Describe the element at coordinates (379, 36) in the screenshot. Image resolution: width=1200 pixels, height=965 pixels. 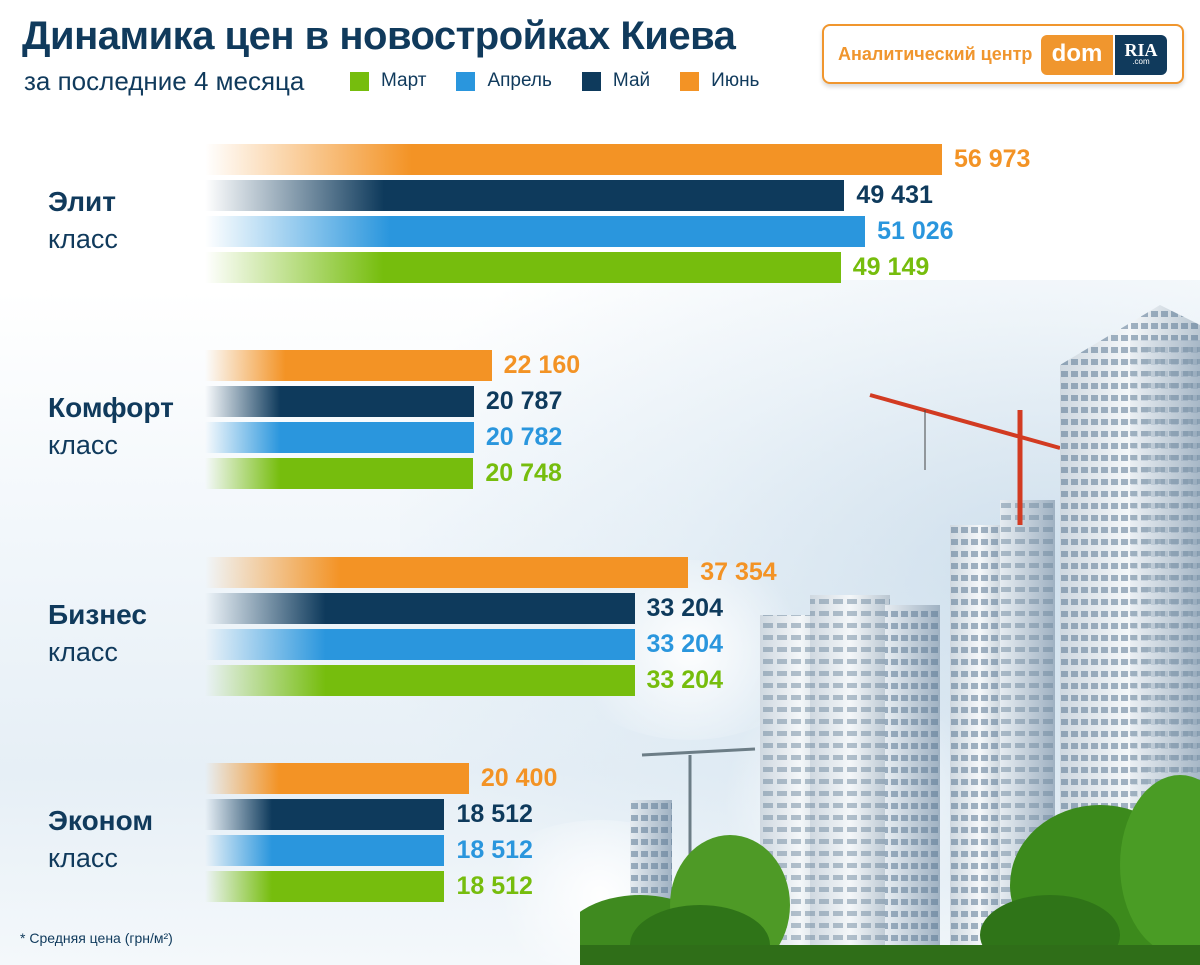
I see `page-title: Динамика цен в новостройках Киева` at that location.